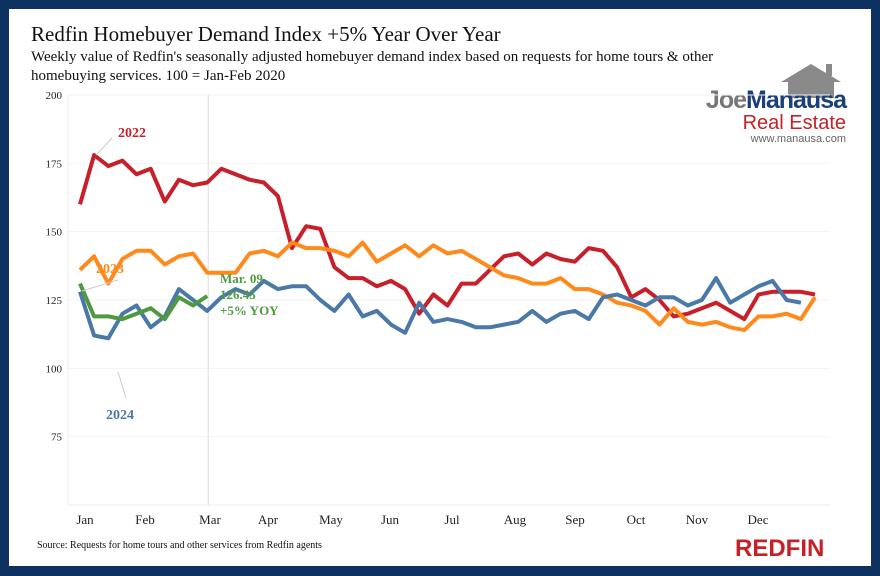  What do you see at coordinates (145, 519) in the screenshot?
I see `x-tick-label: Feb` at bounding box center [145, 519].